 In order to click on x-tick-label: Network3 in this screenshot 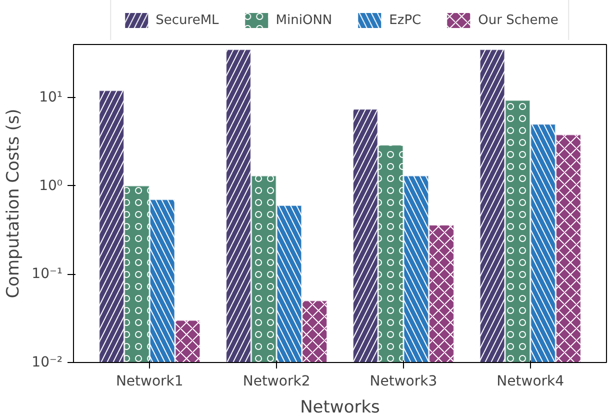, I will do `click(404, 382)`.